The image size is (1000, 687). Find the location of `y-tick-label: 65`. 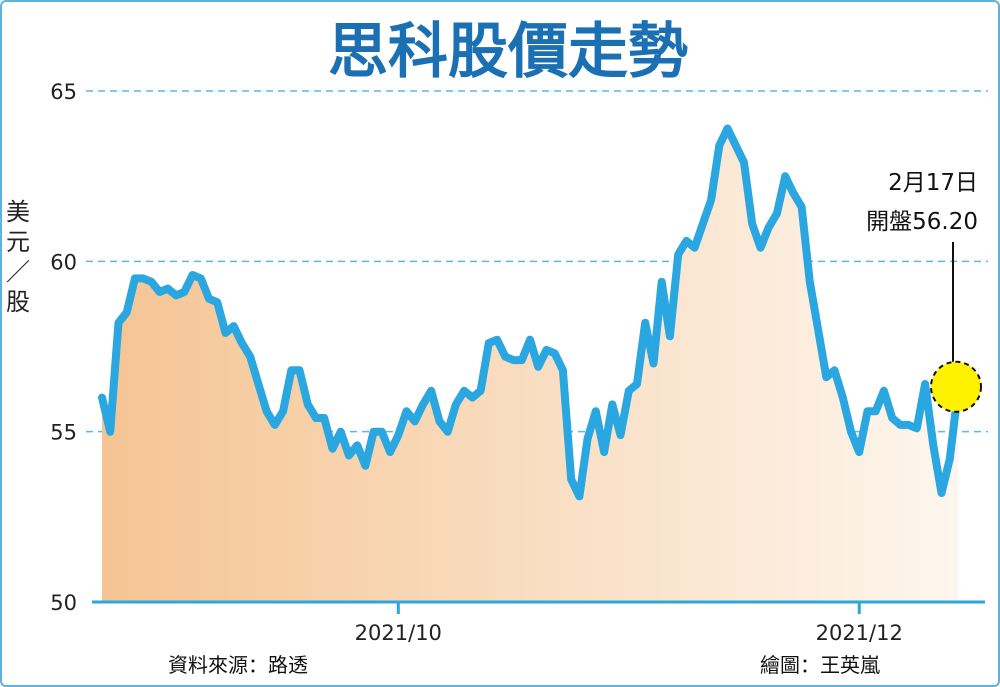

y-tick-label: 65 is located at coordinates (63, 92).